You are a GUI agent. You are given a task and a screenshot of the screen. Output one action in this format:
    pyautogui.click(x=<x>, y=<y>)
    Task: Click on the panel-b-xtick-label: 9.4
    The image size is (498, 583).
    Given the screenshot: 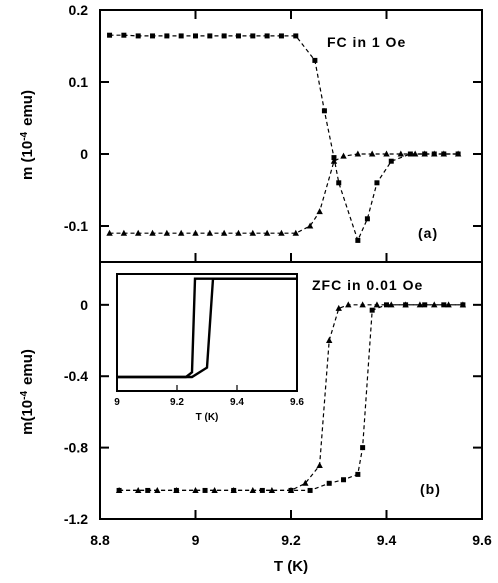 What is the action you would take?
    pyautogui.click(x=387, y=540)
    